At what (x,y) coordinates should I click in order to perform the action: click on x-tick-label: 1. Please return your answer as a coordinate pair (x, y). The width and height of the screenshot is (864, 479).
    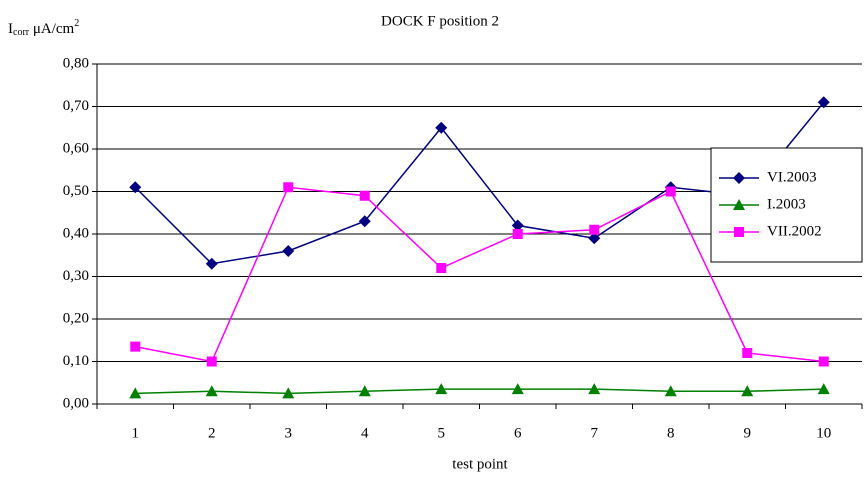
    Looking at the image, I should click on (136, 433).